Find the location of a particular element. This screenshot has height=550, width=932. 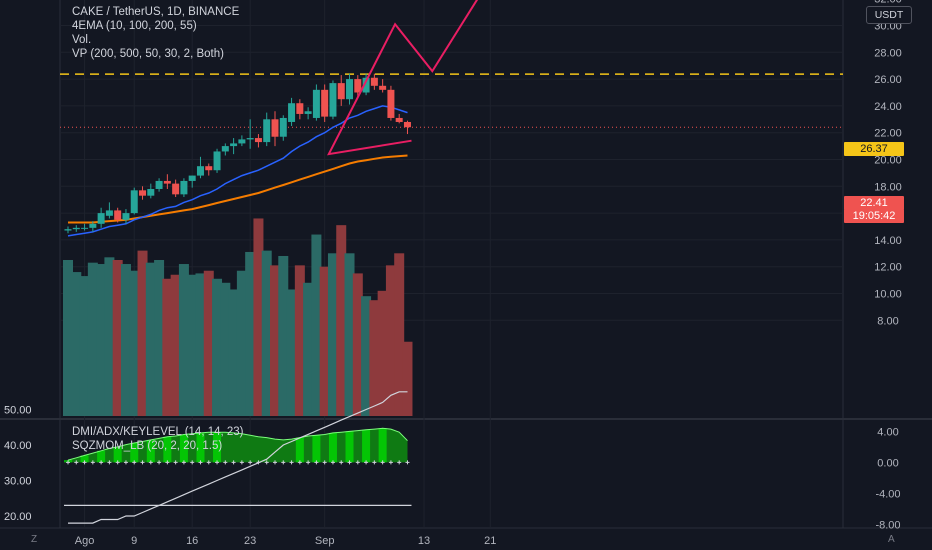

price-tick-label: 26.00 is located at coordinates (888, 80).